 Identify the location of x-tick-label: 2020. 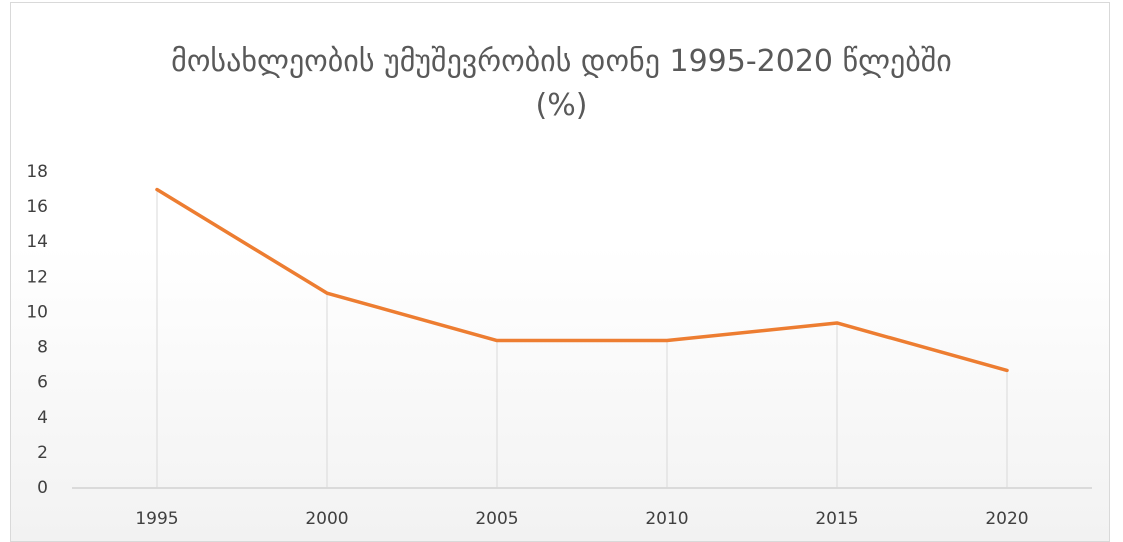
(1006, 519).